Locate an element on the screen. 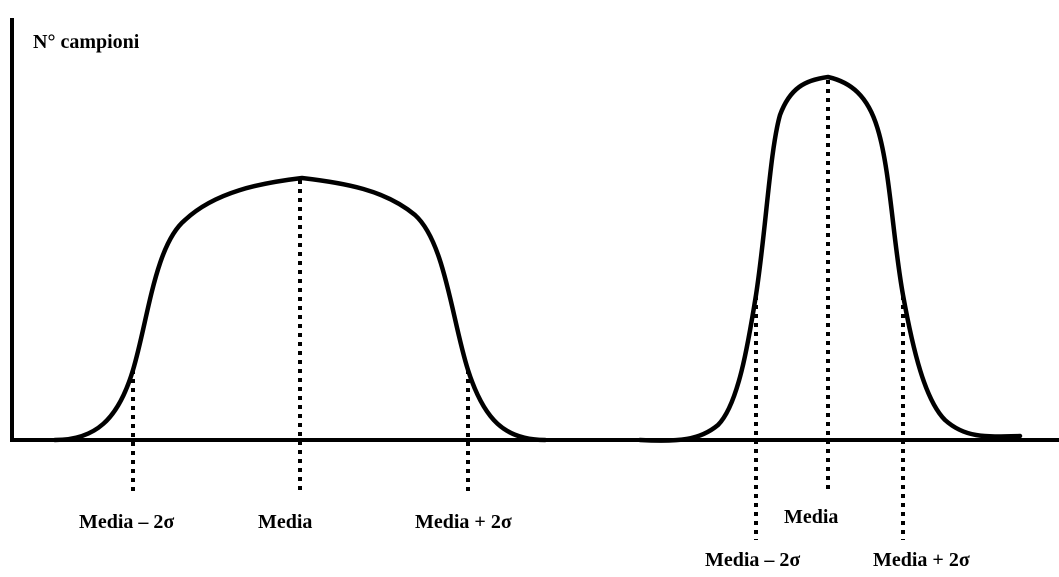 The width and height of the screenshot is (1059, 577). wide-minus-2sigma-label: Media – 2σ is located at coordinates (126, 522).